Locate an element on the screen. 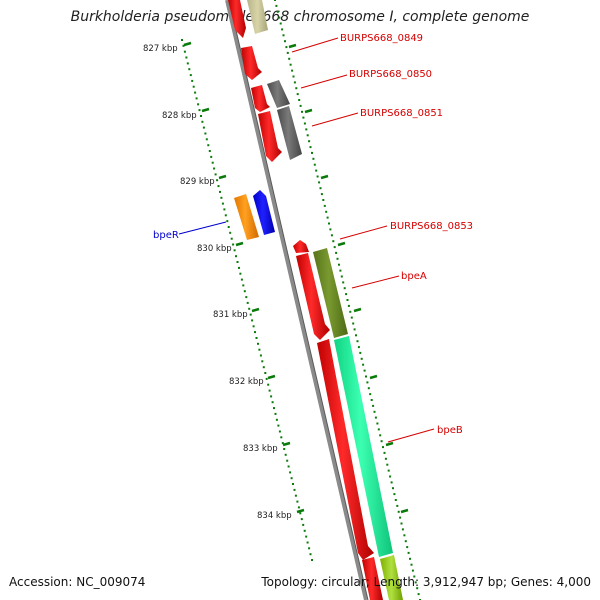  kbp-label-829: 829 kbp is located at coordinates (197, 182).